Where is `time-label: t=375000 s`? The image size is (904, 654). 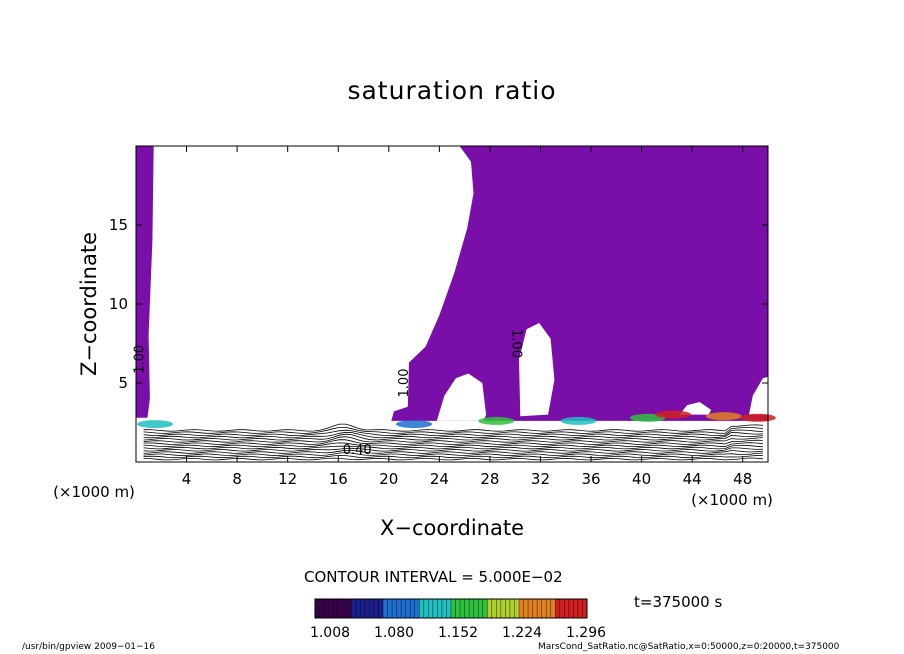 time-label: t=375000 s is located at coordinates (678, 602).